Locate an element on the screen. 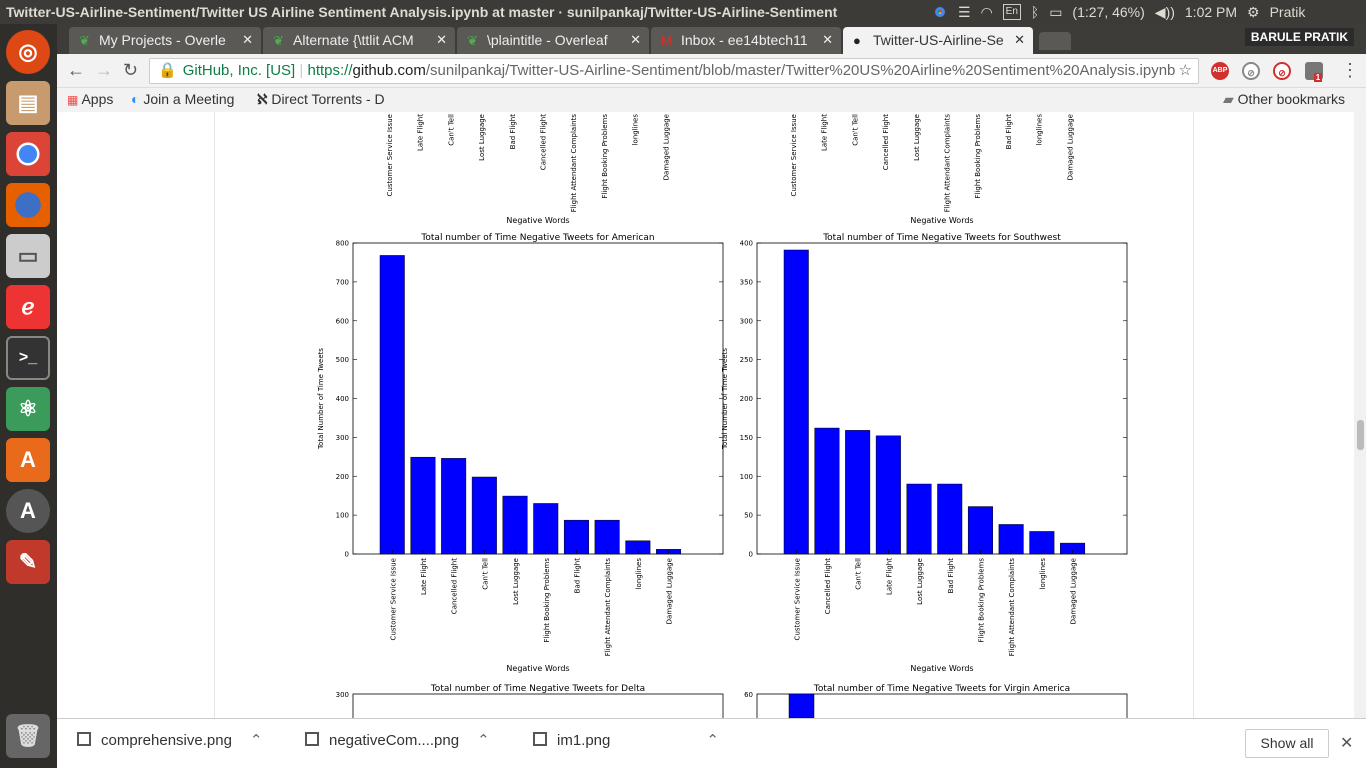 The image size is (1366, 768). ytick-label: 300 is located at coordinates (746, 321).